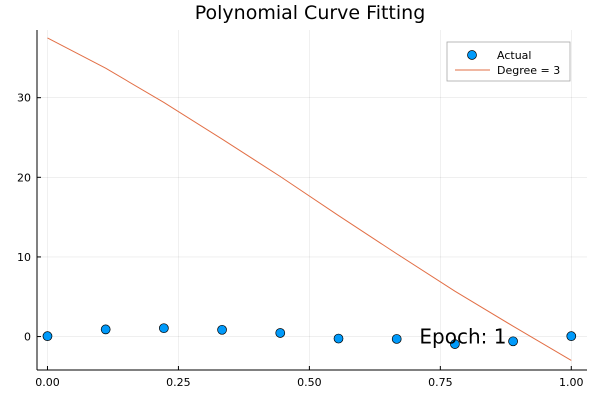 This screenshot has width=600, height=400. Describe the element at coordinates (24, 257) in the screenshot. I see `y-tick-label-1: 10` at that location.